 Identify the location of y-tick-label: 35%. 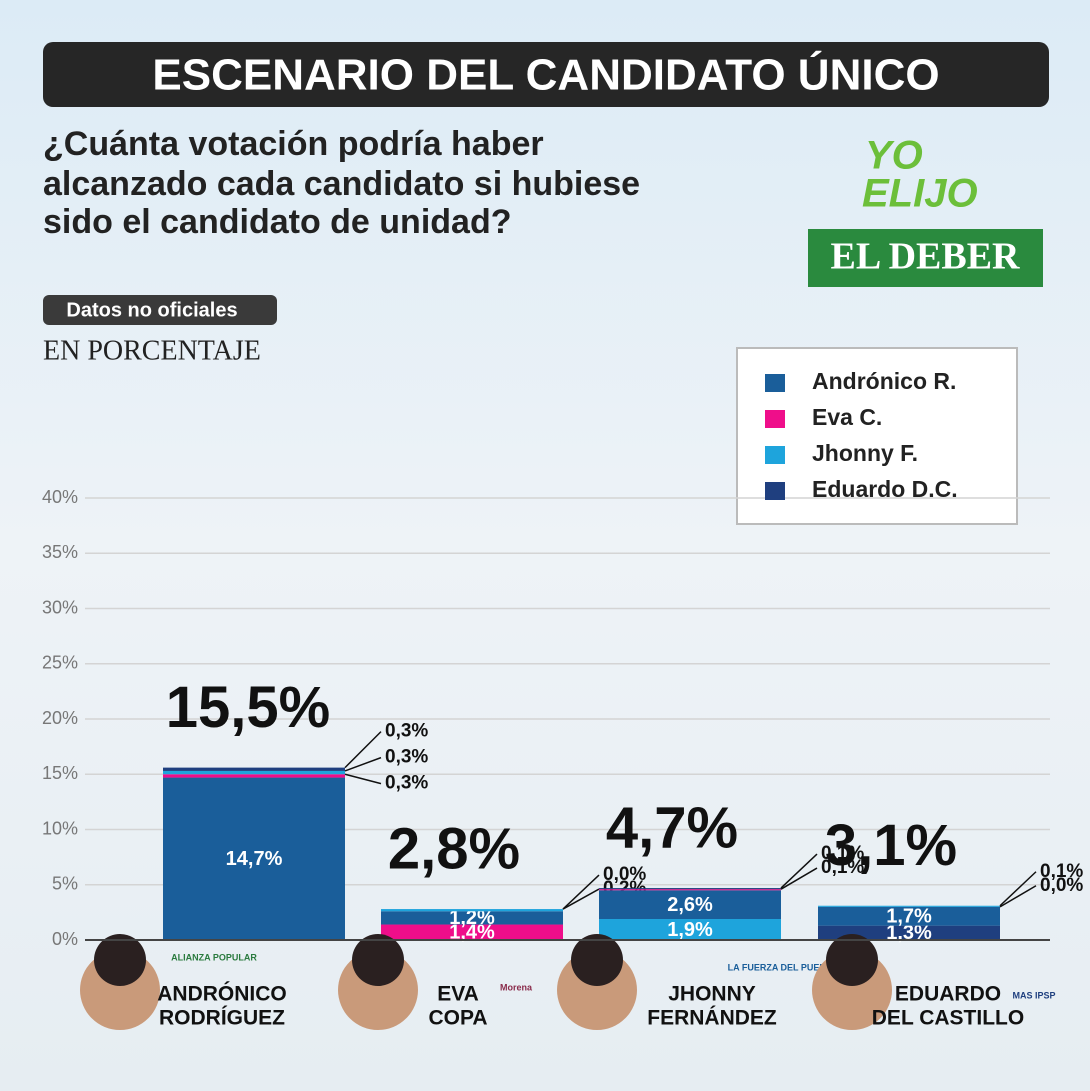
(60, 552).